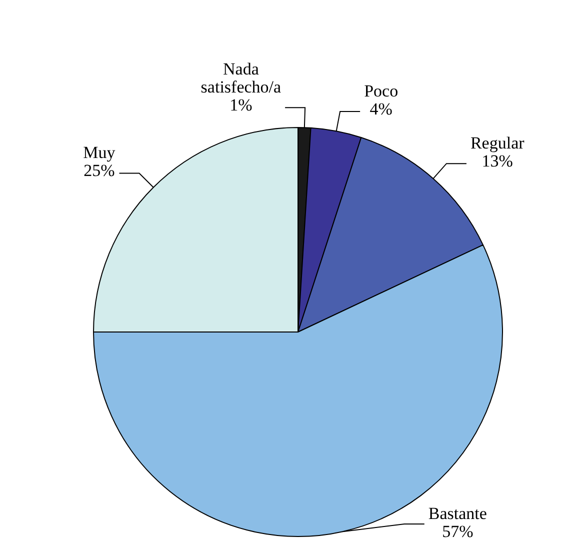  What do you see at coordinates (458, 531) in the screenshot?
I see `data-label: 57%` at bounding box center [458, 531].